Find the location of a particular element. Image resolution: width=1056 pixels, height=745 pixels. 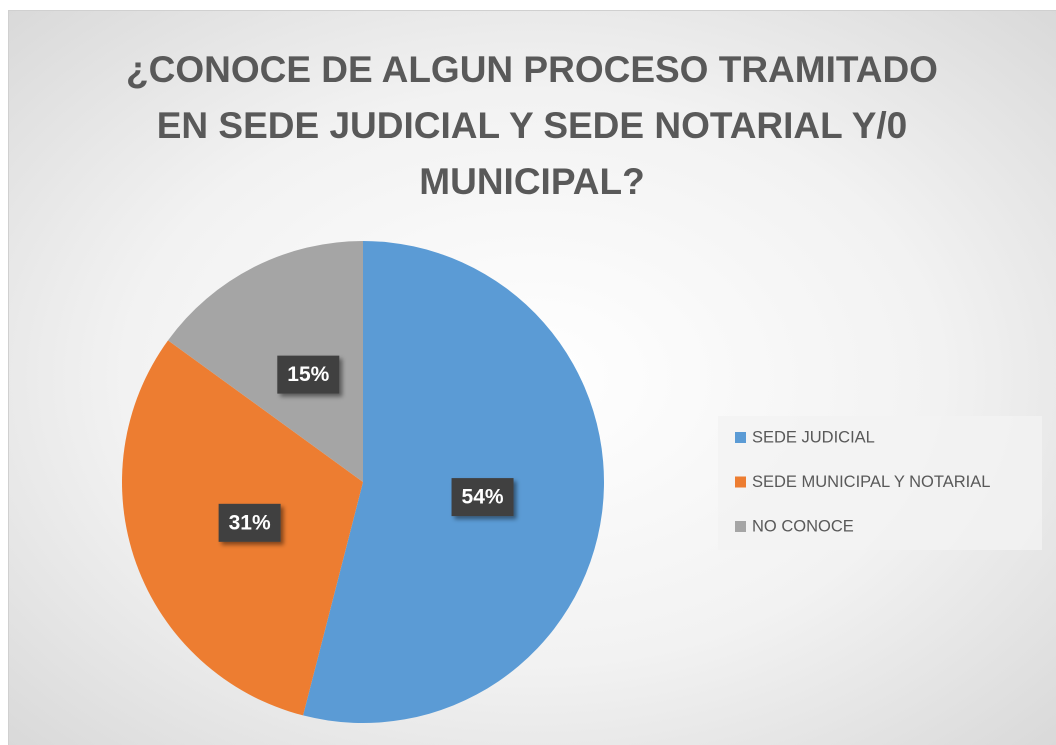

data-label: 54% is located at coordinates (483, 497).